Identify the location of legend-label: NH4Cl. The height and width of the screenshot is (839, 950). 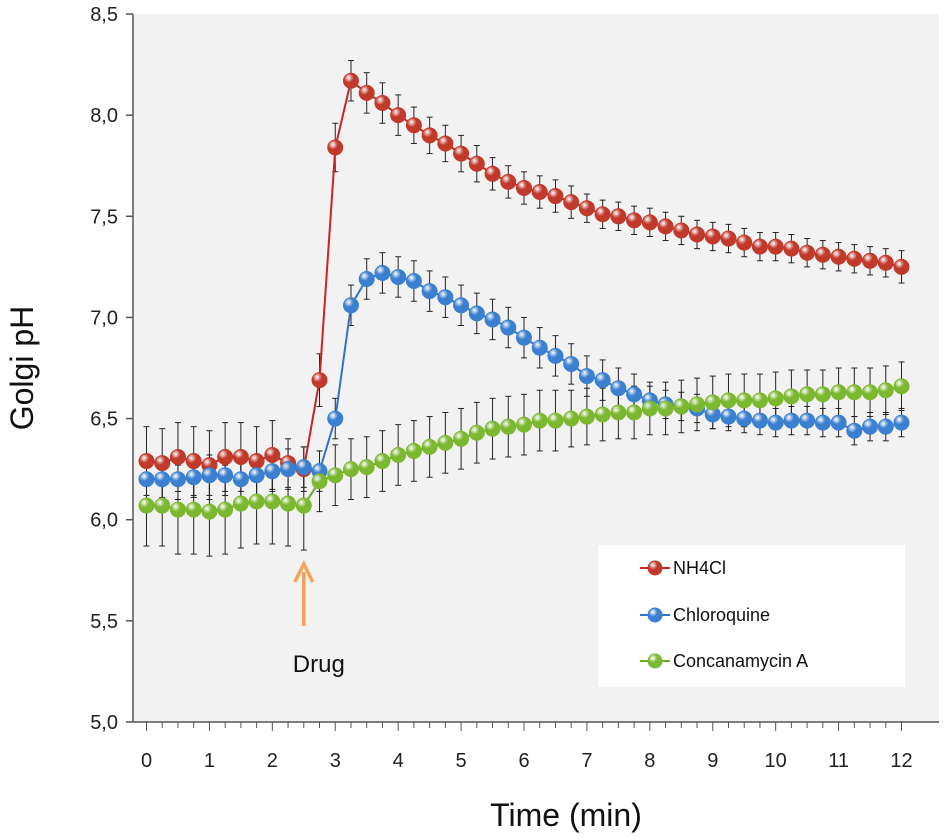
(699, 568).